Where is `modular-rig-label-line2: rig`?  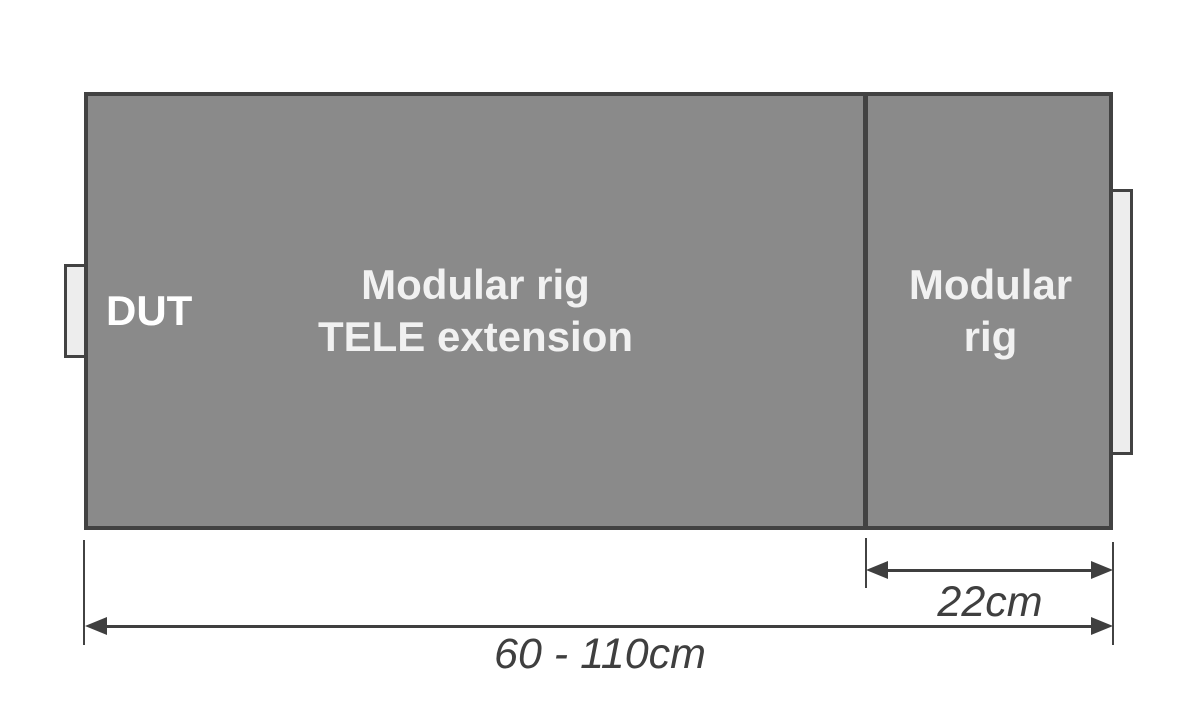
modular-rig-label-line2: rig is located at coordinates (990, 336).